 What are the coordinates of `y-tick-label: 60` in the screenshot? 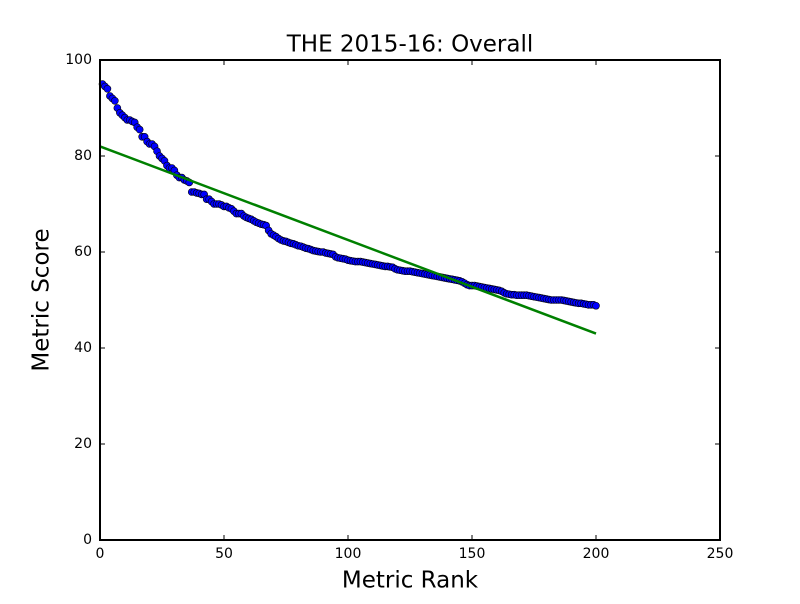 It's located at (83, 252).